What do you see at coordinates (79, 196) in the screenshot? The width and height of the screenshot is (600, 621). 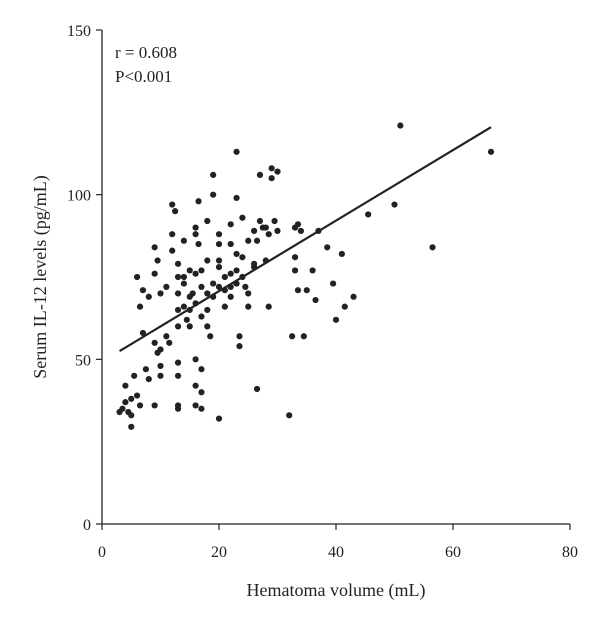 I see `y-tick-label: 100` at bounding box center [79, 196].